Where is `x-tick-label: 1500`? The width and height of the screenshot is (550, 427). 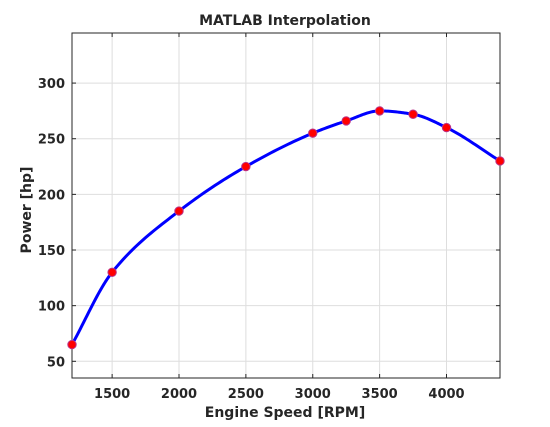 x-tick-label: 1500 is located at coordinates (112, 394).